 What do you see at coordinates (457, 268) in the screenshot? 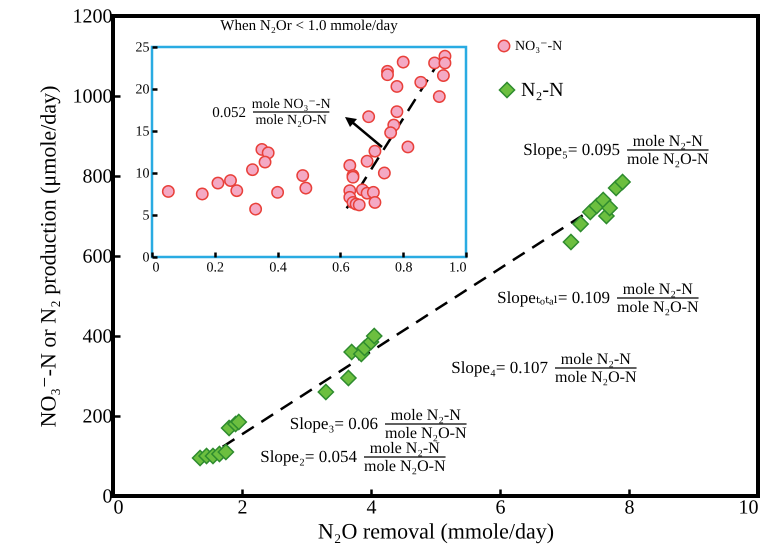
I see `x-tick-label: 1.0` at bounding box center [457, 268].